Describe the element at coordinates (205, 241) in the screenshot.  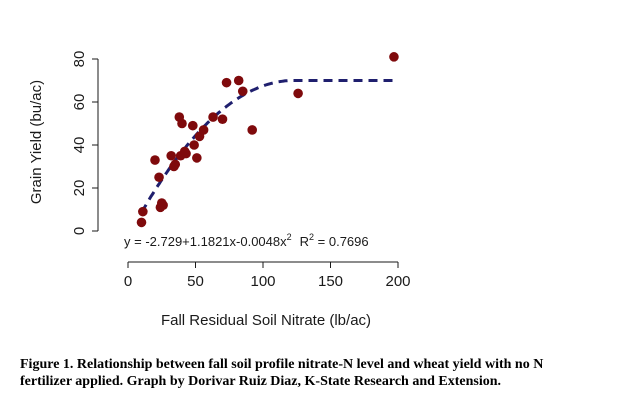
I see `equation-main: y = -2.729+1.1821x-0.0048x` at that location.